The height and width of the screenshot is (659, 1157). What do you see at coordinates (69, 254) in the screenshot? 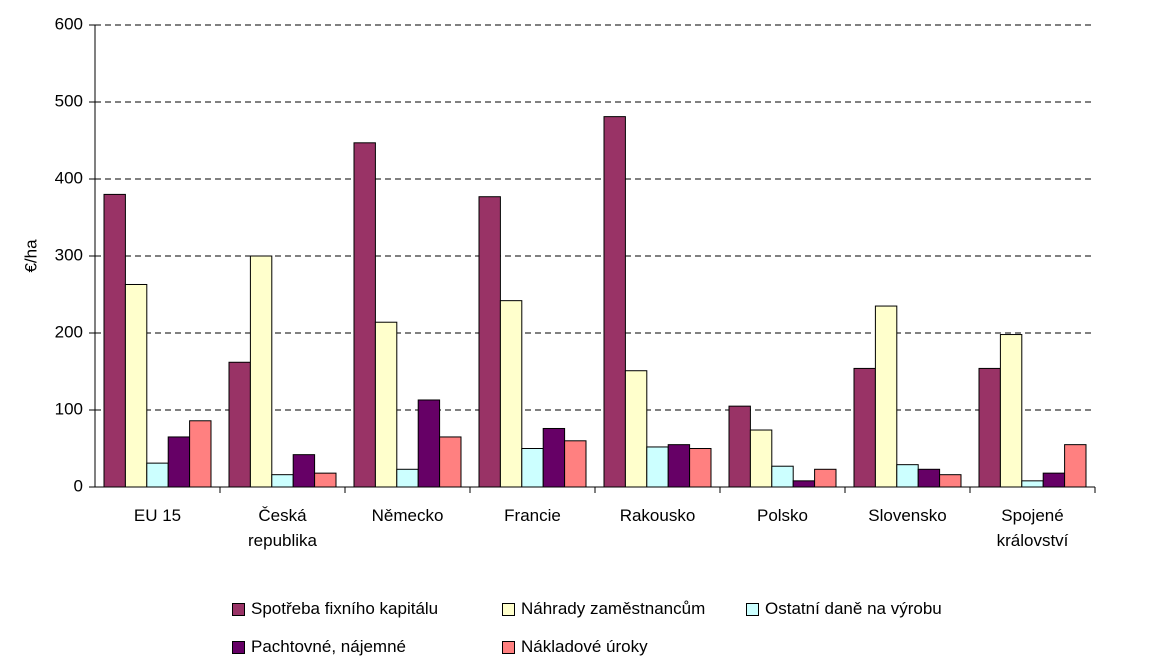
I see `y-tick-label: 300` at bounding box center [69, 254].